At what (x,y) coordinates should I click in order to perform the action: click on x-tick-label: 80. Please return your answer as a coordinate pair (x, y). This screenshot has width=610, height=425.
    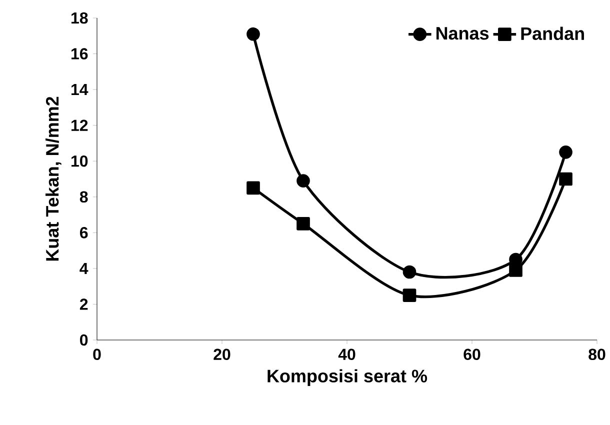
    Looking at the image, I should click on (597, 354).